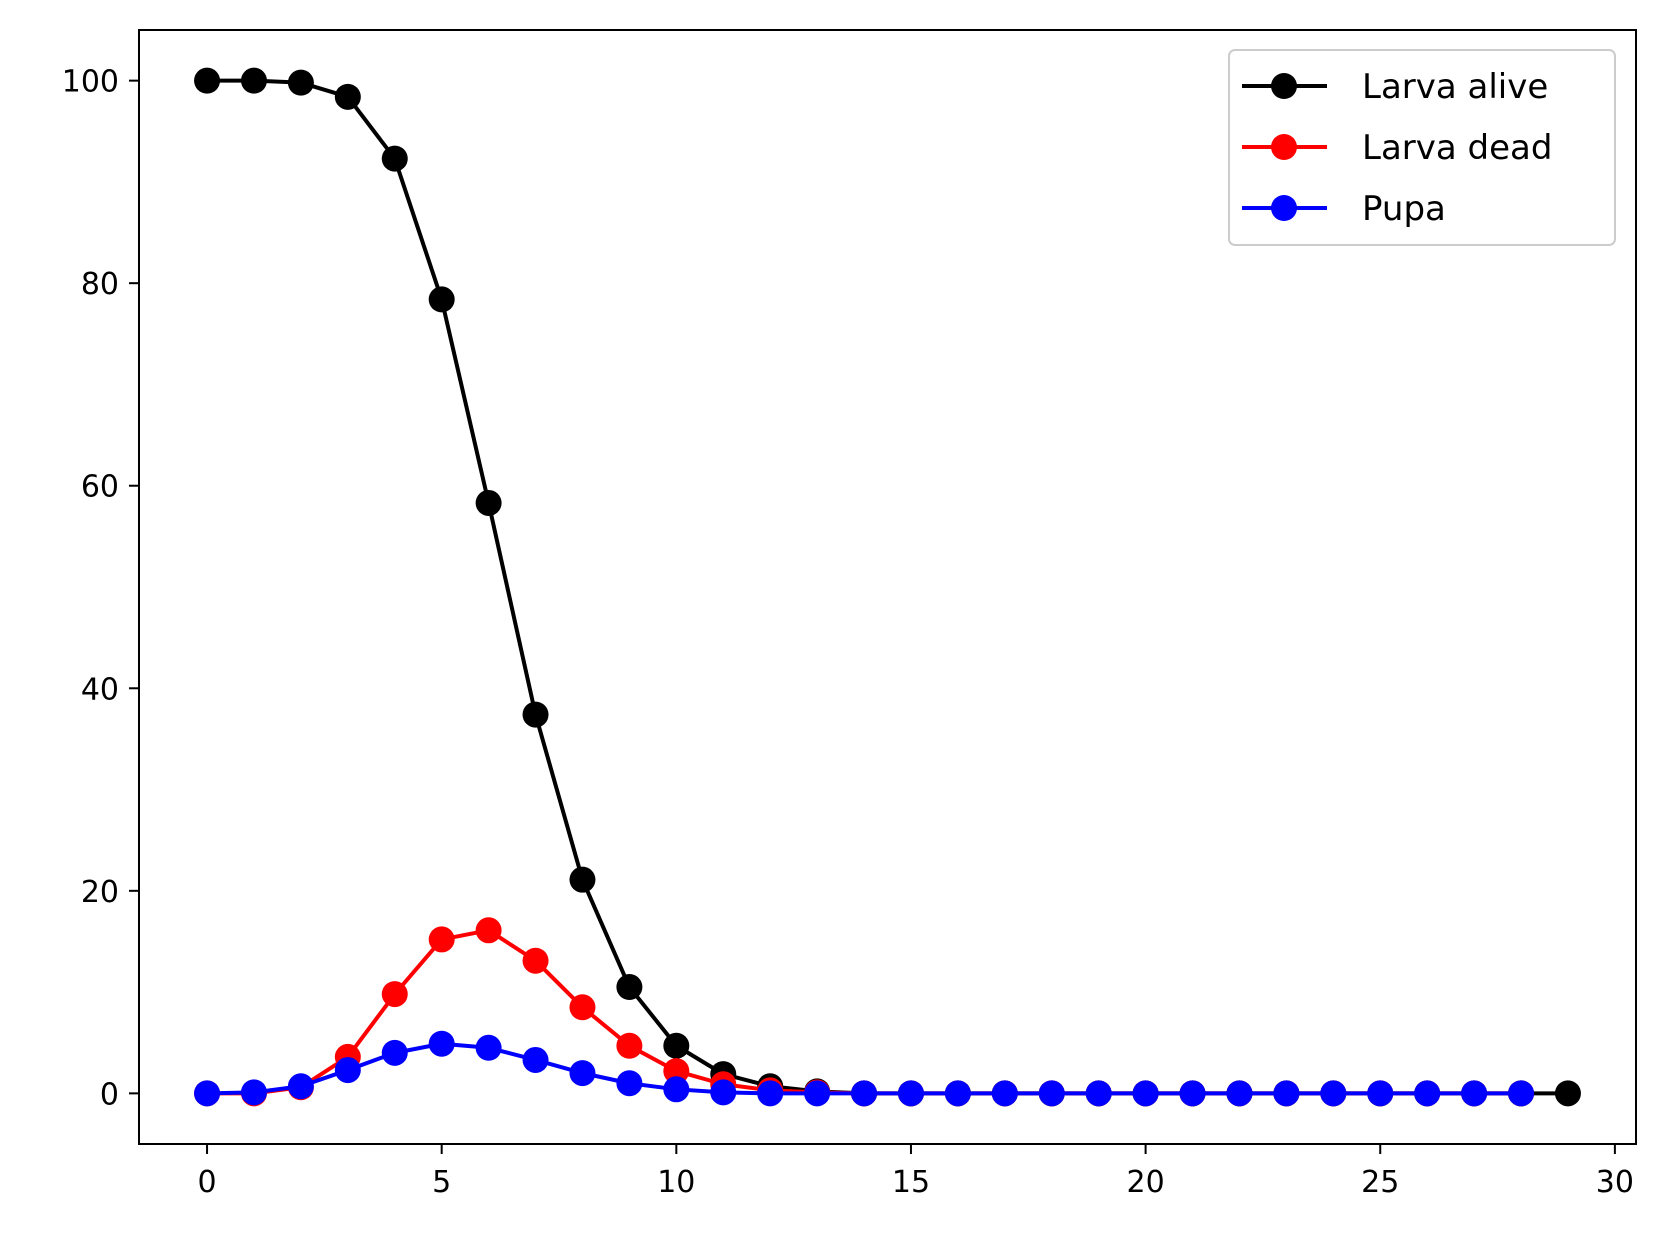 The image size is (1662, 1237). Describe the element at coordinates (441, 1182) in the screenshot. I see `x-tick-label: 5` at that location.